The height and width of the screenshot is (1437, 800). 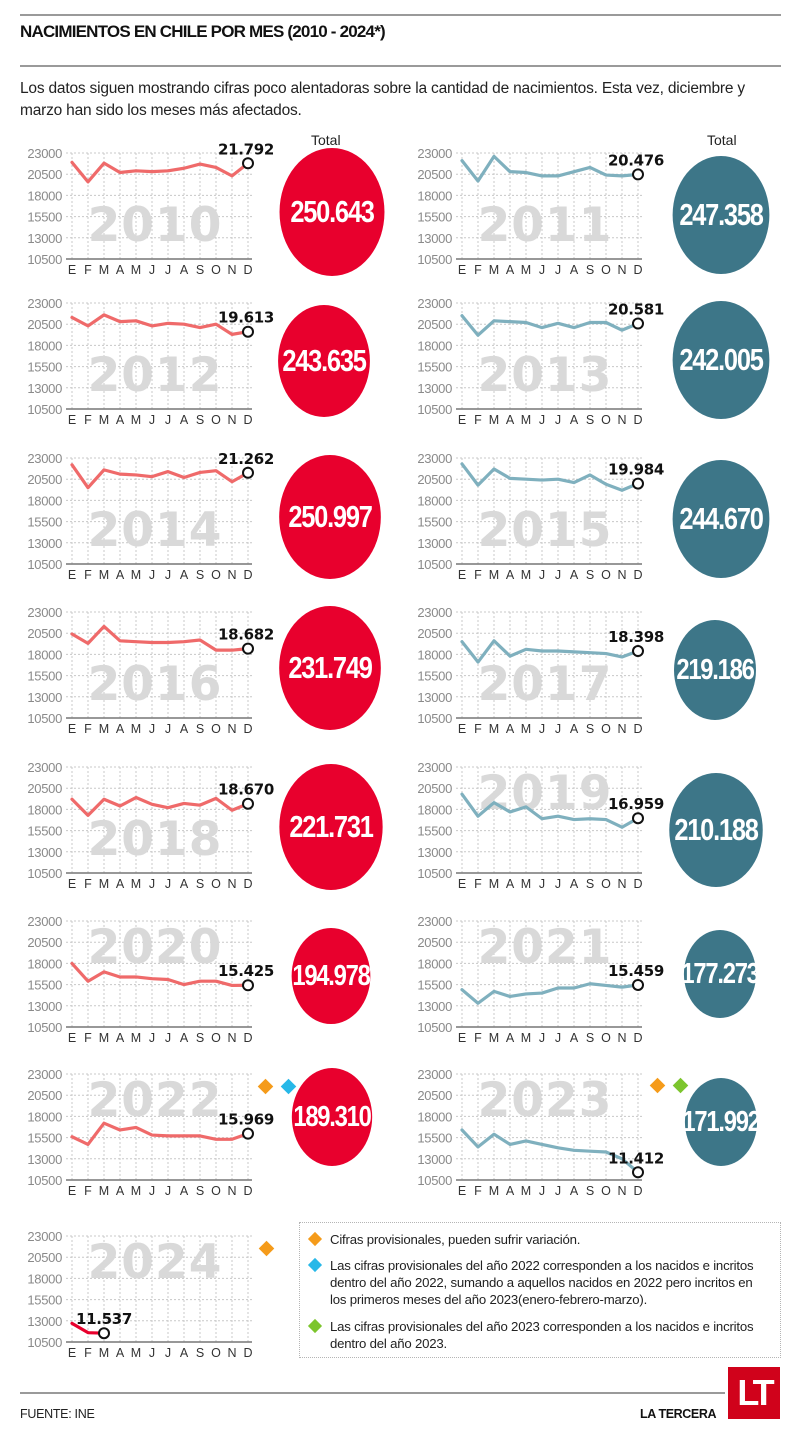 I want to click on total-heading: Total, so click(x=722, y=140).